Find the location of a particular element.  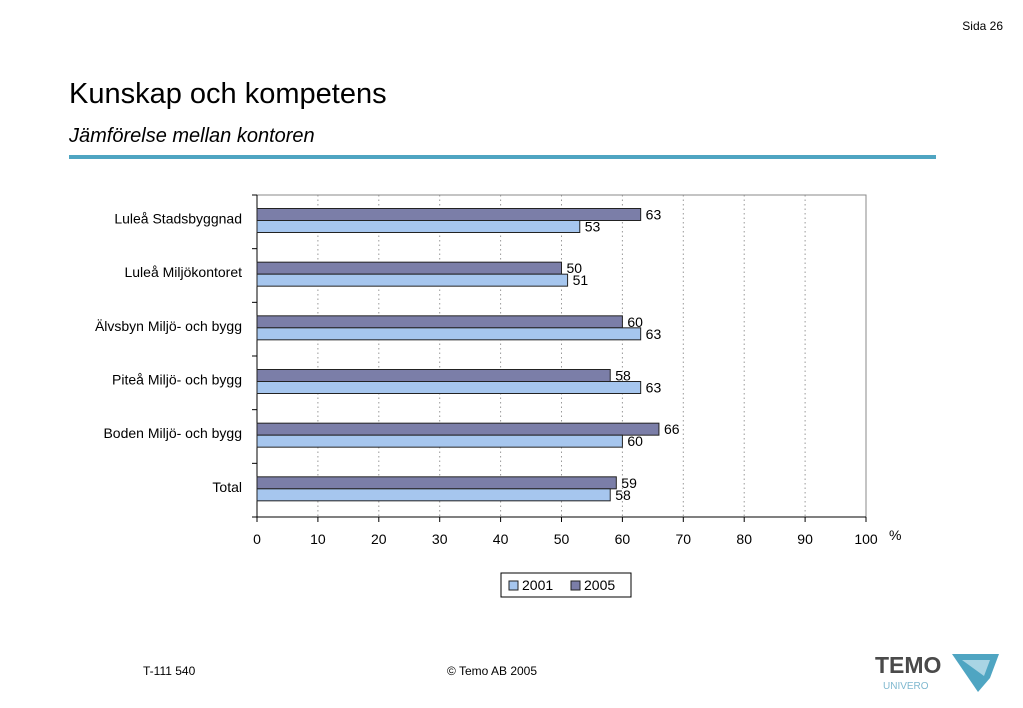

data-label-2001: 60 is located at coordinates (635, 441).